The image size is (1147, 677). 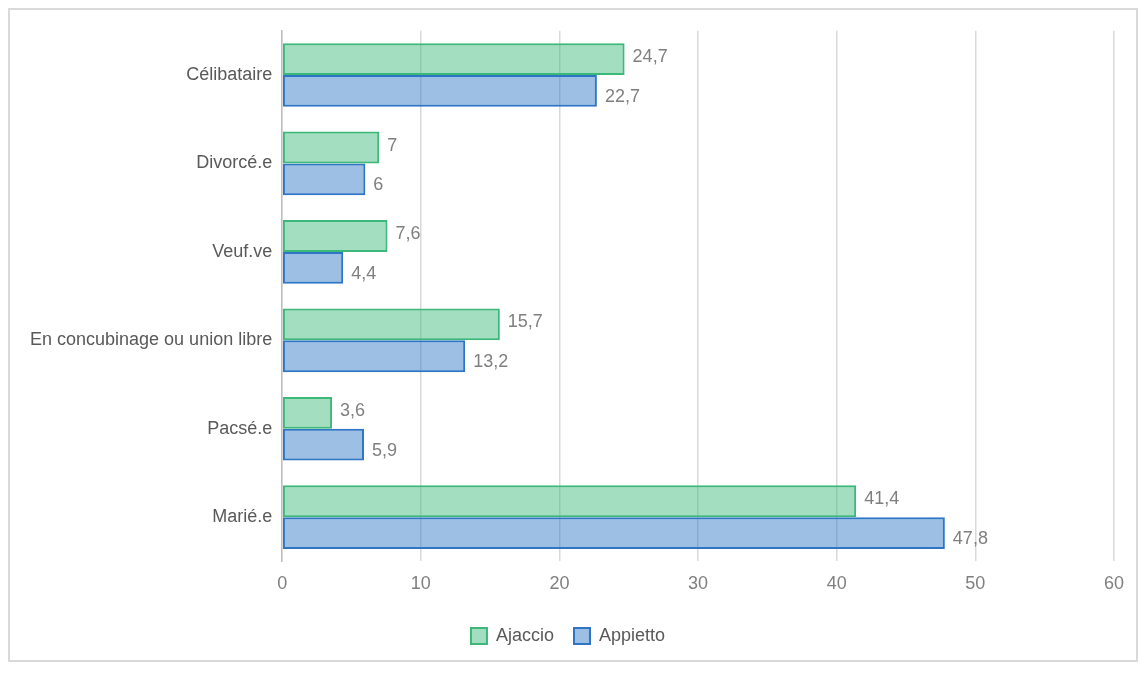 What do you see at coordinates (364, 272) in the screenshot?
I see `data-label: 4,4` at bounding box center [364, 272].